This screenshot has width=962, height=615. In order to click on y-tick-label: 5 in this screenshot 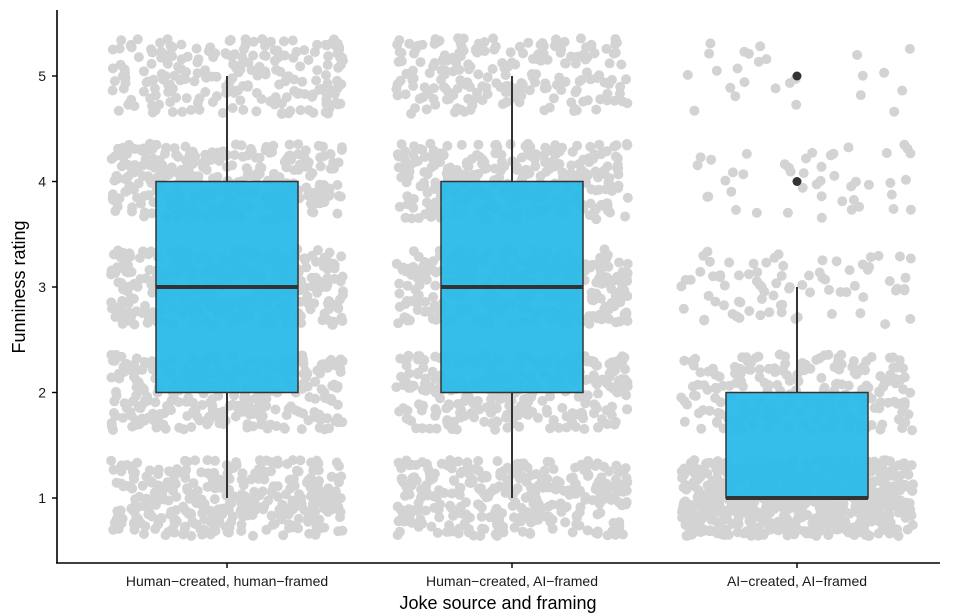, I will do `click(42, 76)`.